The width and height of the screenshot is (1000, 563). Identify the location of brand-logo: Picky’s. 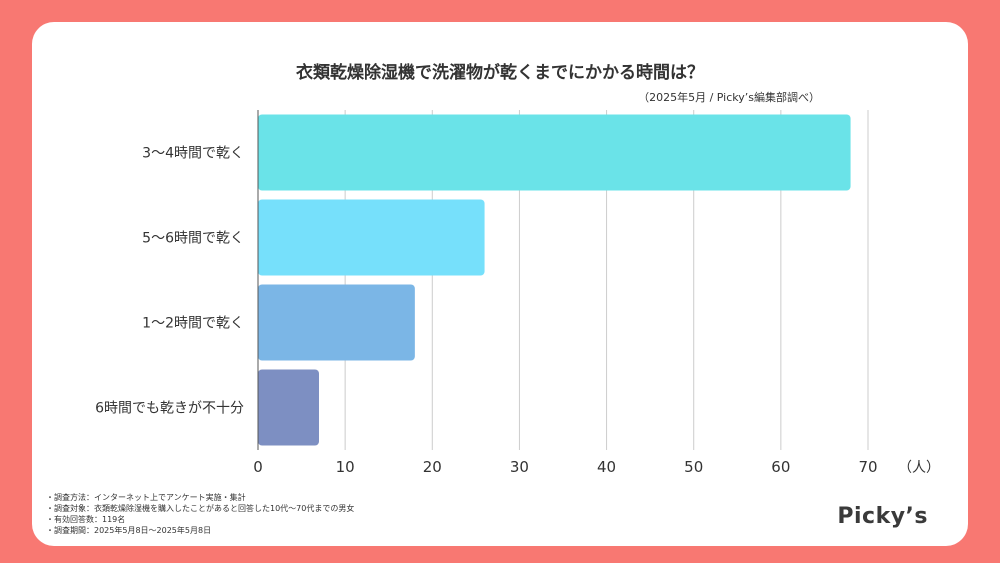
(882, 516).